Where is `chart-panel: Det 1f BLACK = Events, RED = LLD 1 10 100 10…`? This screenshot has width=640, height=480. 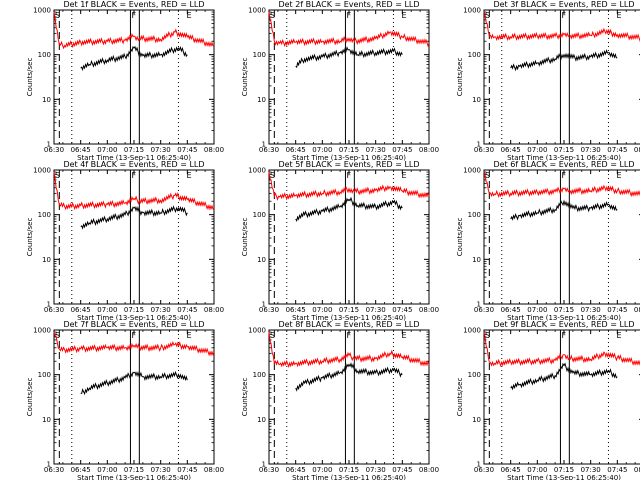
chart-panel: Det 1f BLACK = Events, RED = LLD 1 10 100 10… is located at coordinates (125, 81).